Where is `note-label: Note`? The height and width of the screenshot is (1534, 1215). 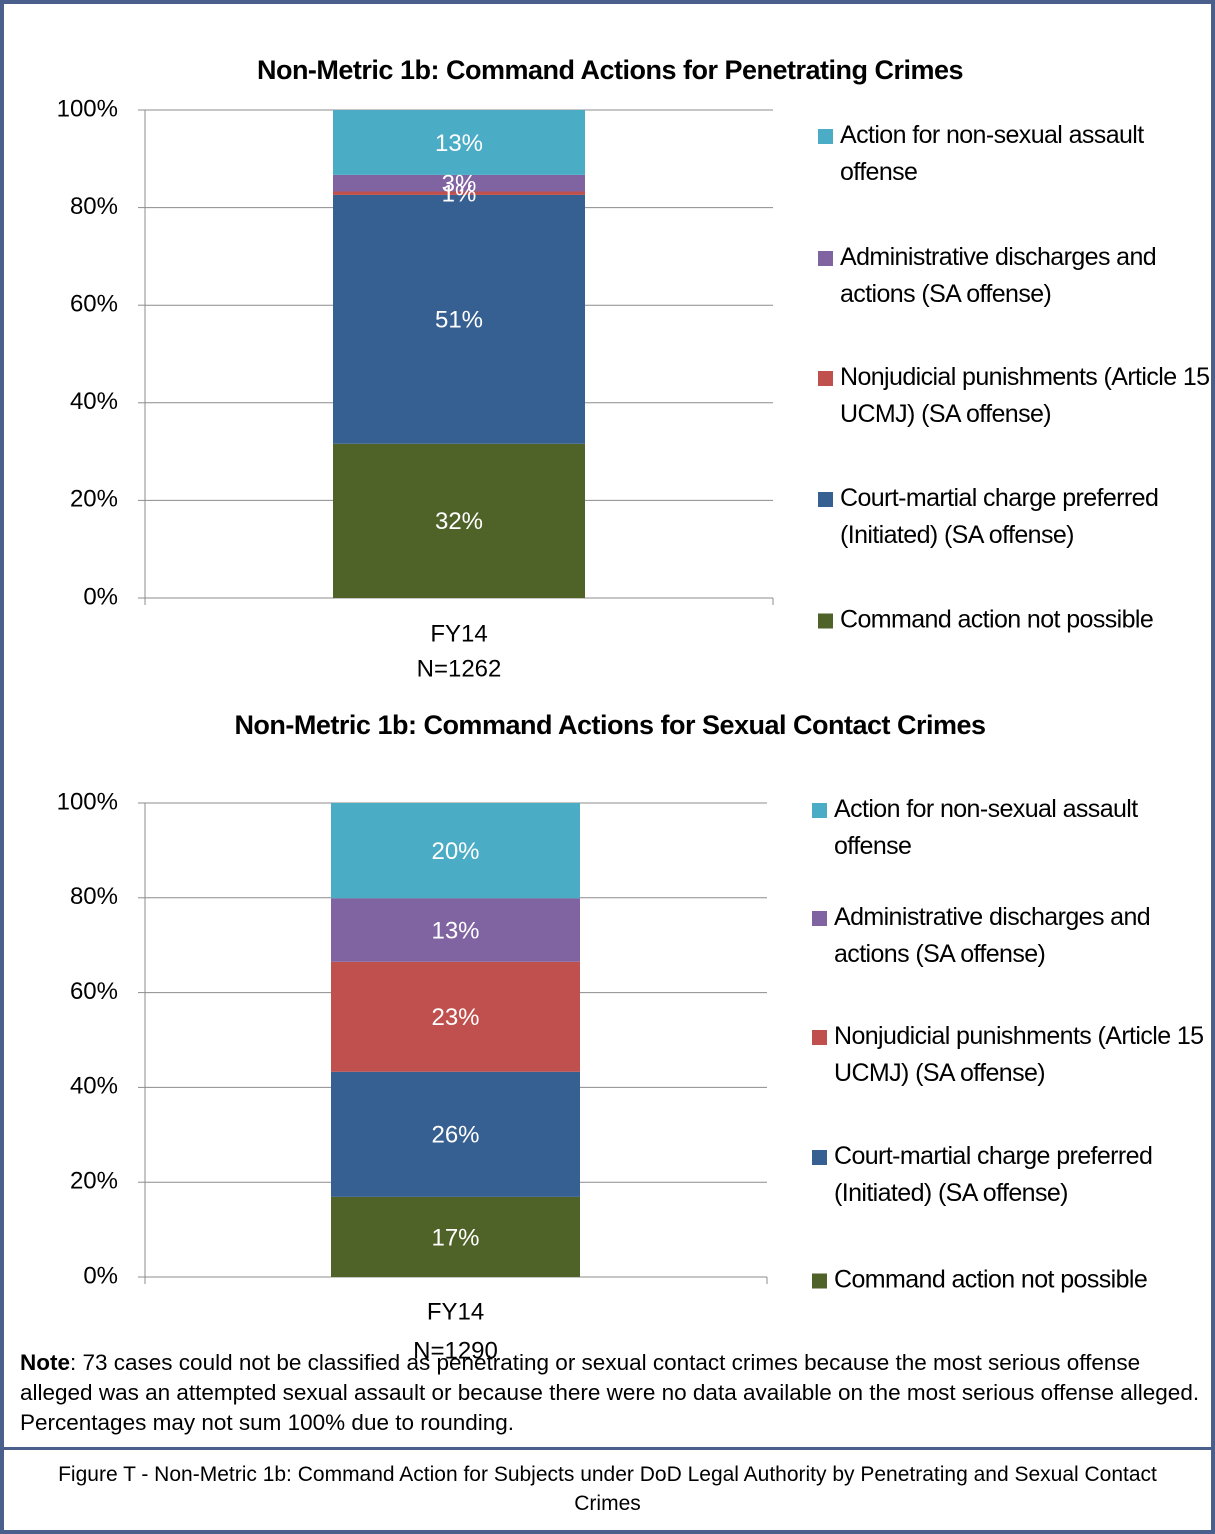 note-label: Note is located at coordinates (45, 1362).